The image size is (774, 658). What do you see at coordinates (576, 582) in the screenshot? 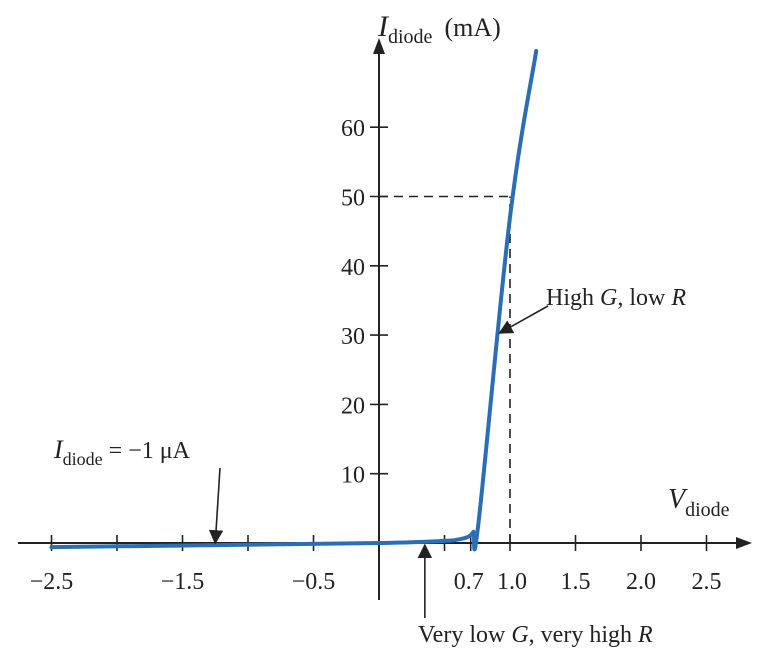
I see `x-tick-label-5: 1.5` at bounding box center [576, 582].